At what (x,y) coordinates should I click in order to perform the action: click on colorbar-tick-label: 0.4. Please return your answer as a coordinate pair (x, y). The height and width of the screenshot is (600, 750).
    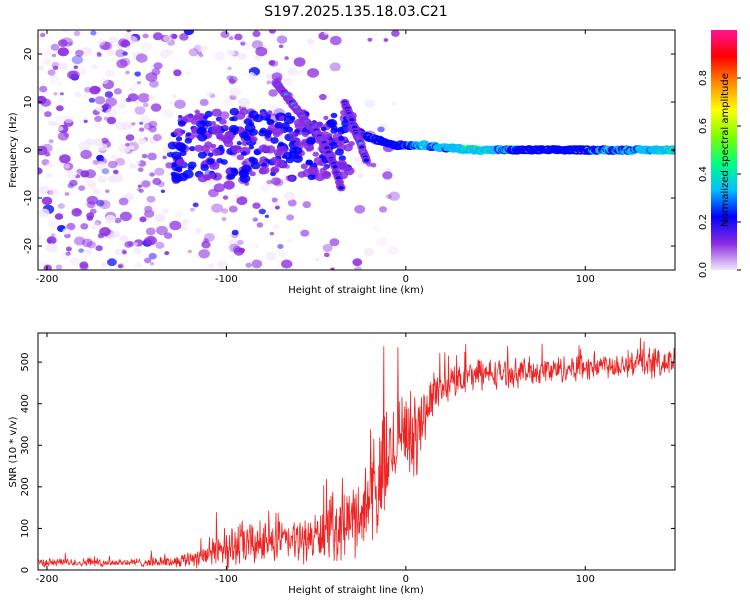
    Looking at the image, I should click on (703, 174).